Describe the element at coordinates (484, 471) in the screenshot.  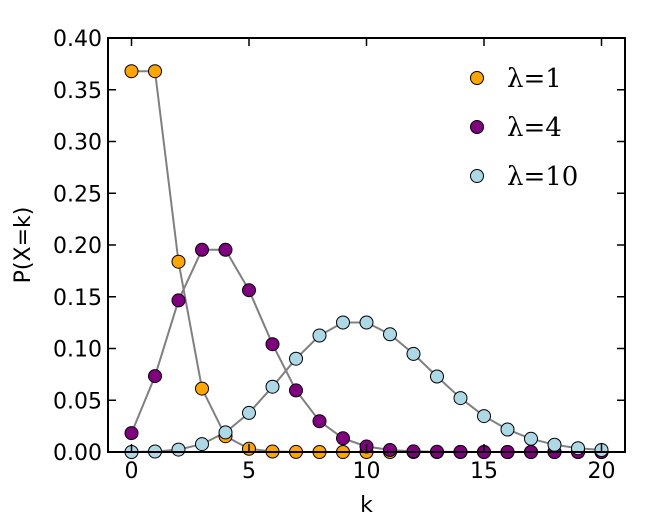
I see `x-tick-label: 15` at that location.